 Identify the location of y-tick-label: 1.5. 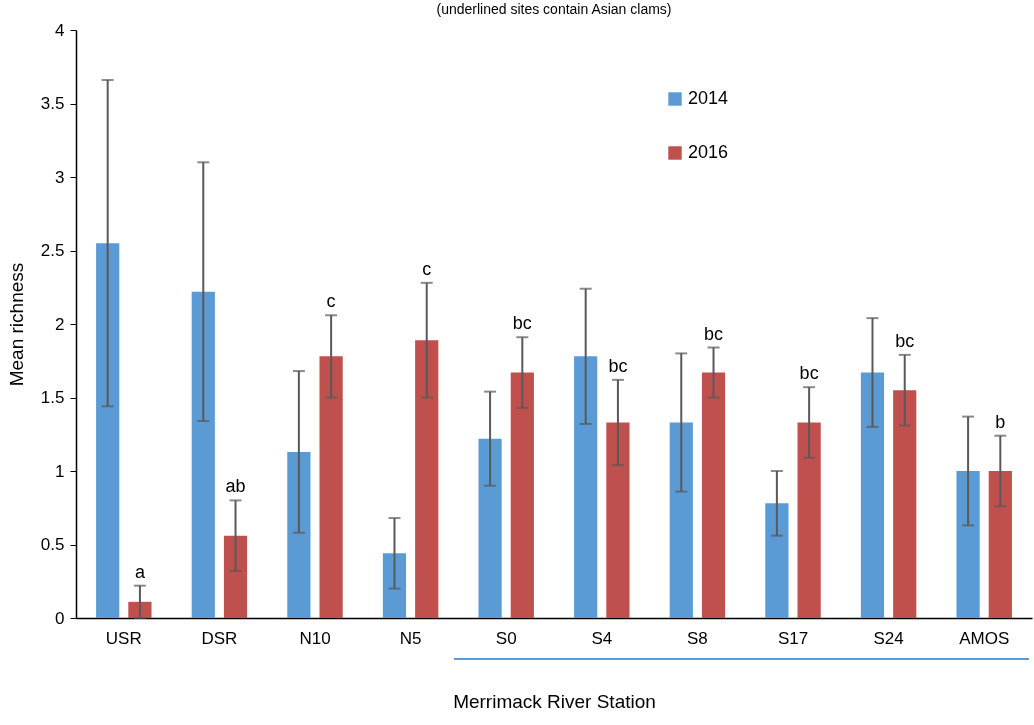
(52, 397).